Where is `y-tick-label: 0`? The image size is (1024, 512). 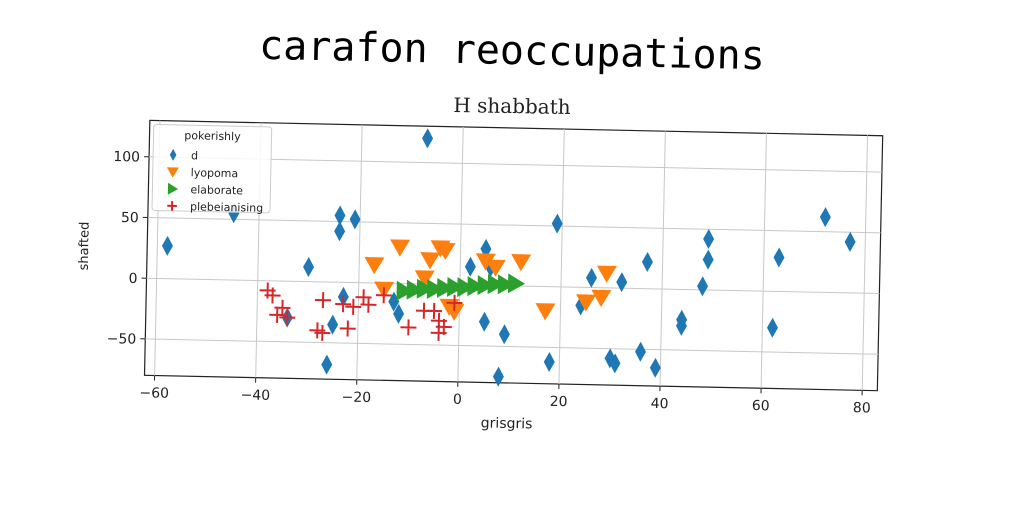 y-tick-label: 0 is located at coordinates (132, 279).